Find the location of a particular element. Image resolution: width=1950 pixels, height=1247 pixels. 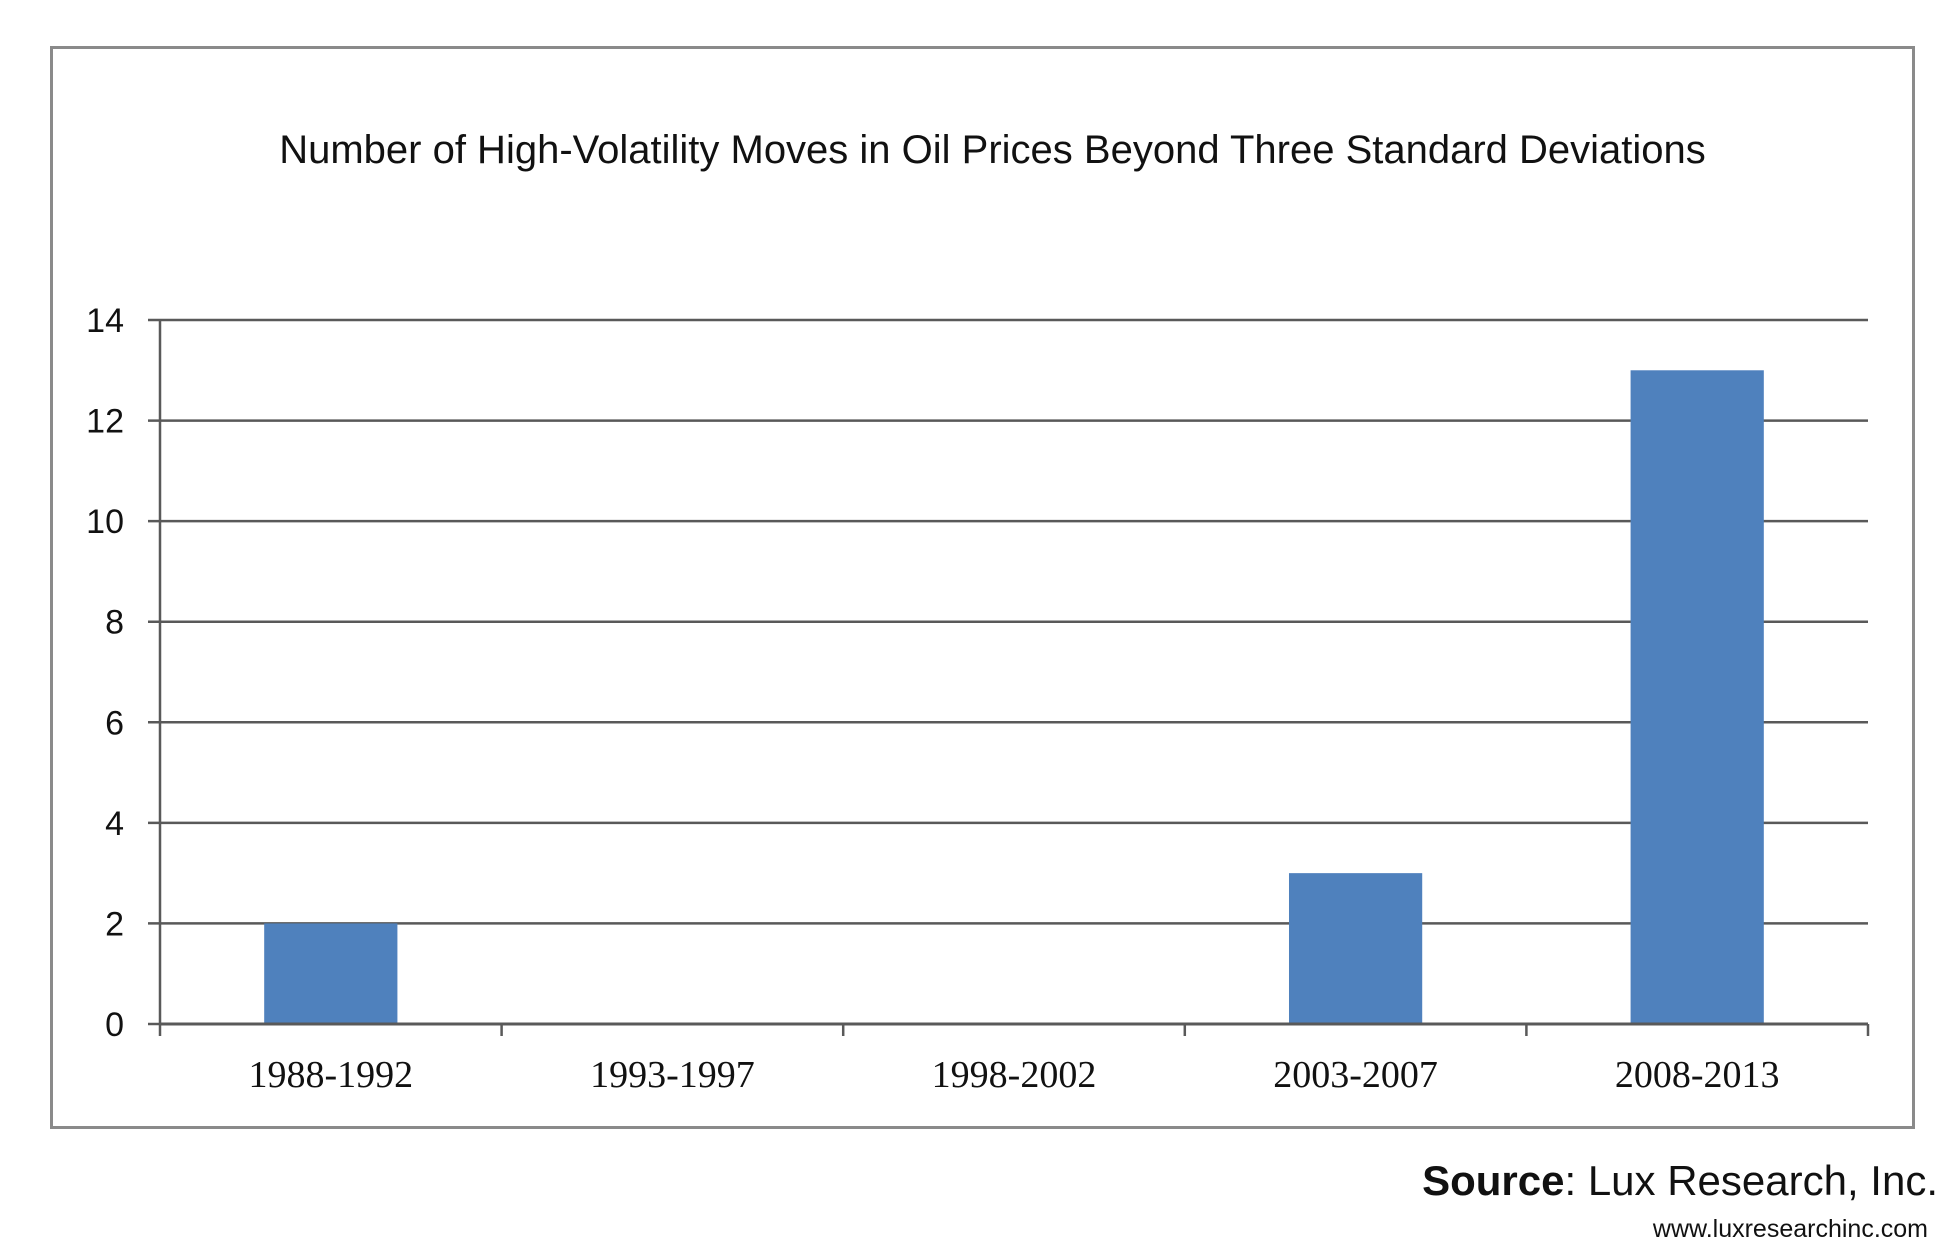

source-credit: Source: Lux Research, Inc. is located at coordinates (1680, 1181).